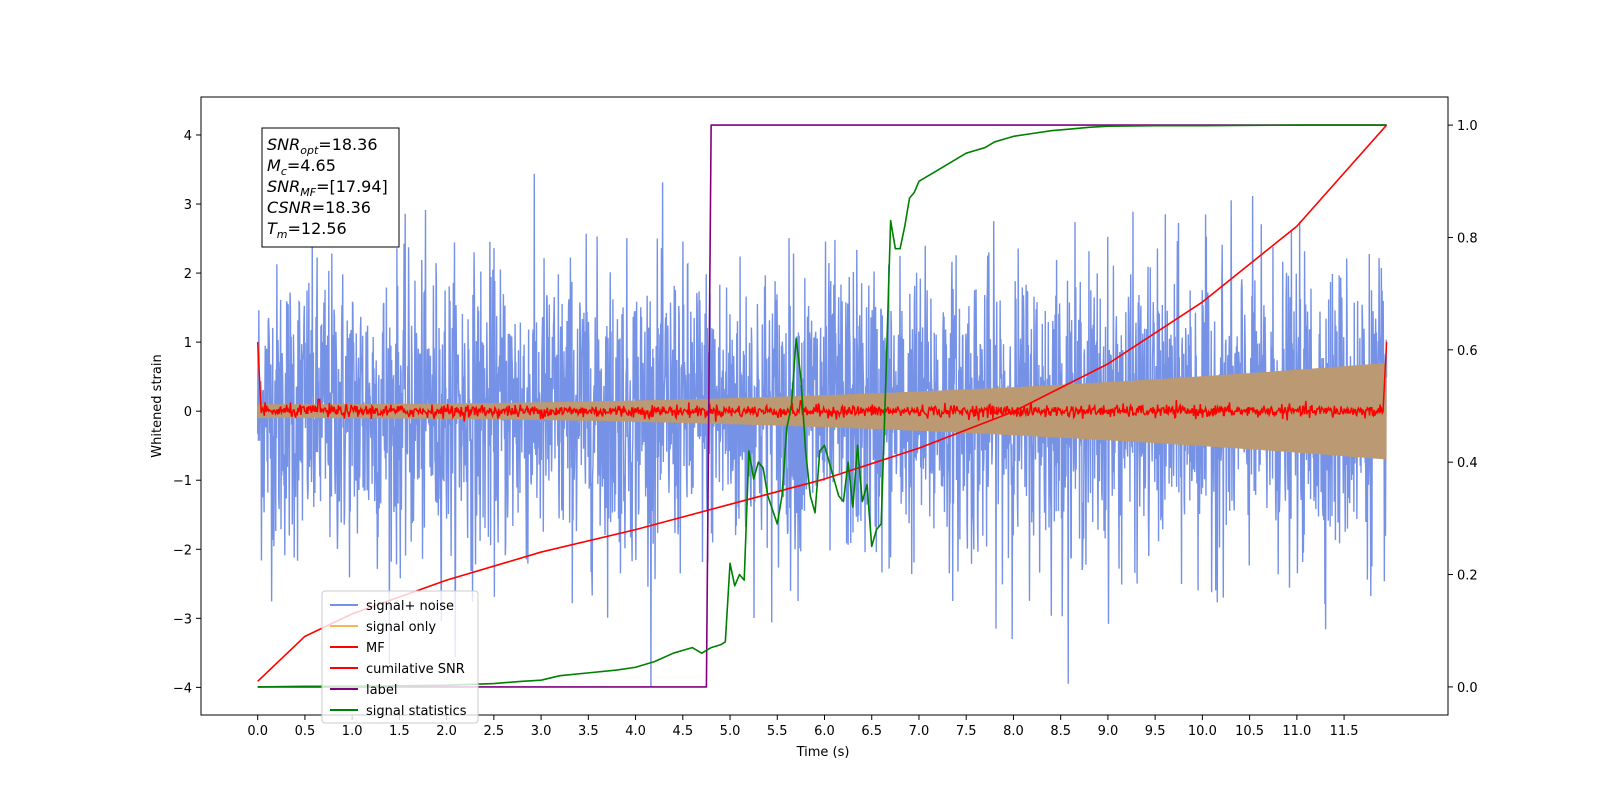  I want to click on x-tick-label: 1.5, so click(399, 731).